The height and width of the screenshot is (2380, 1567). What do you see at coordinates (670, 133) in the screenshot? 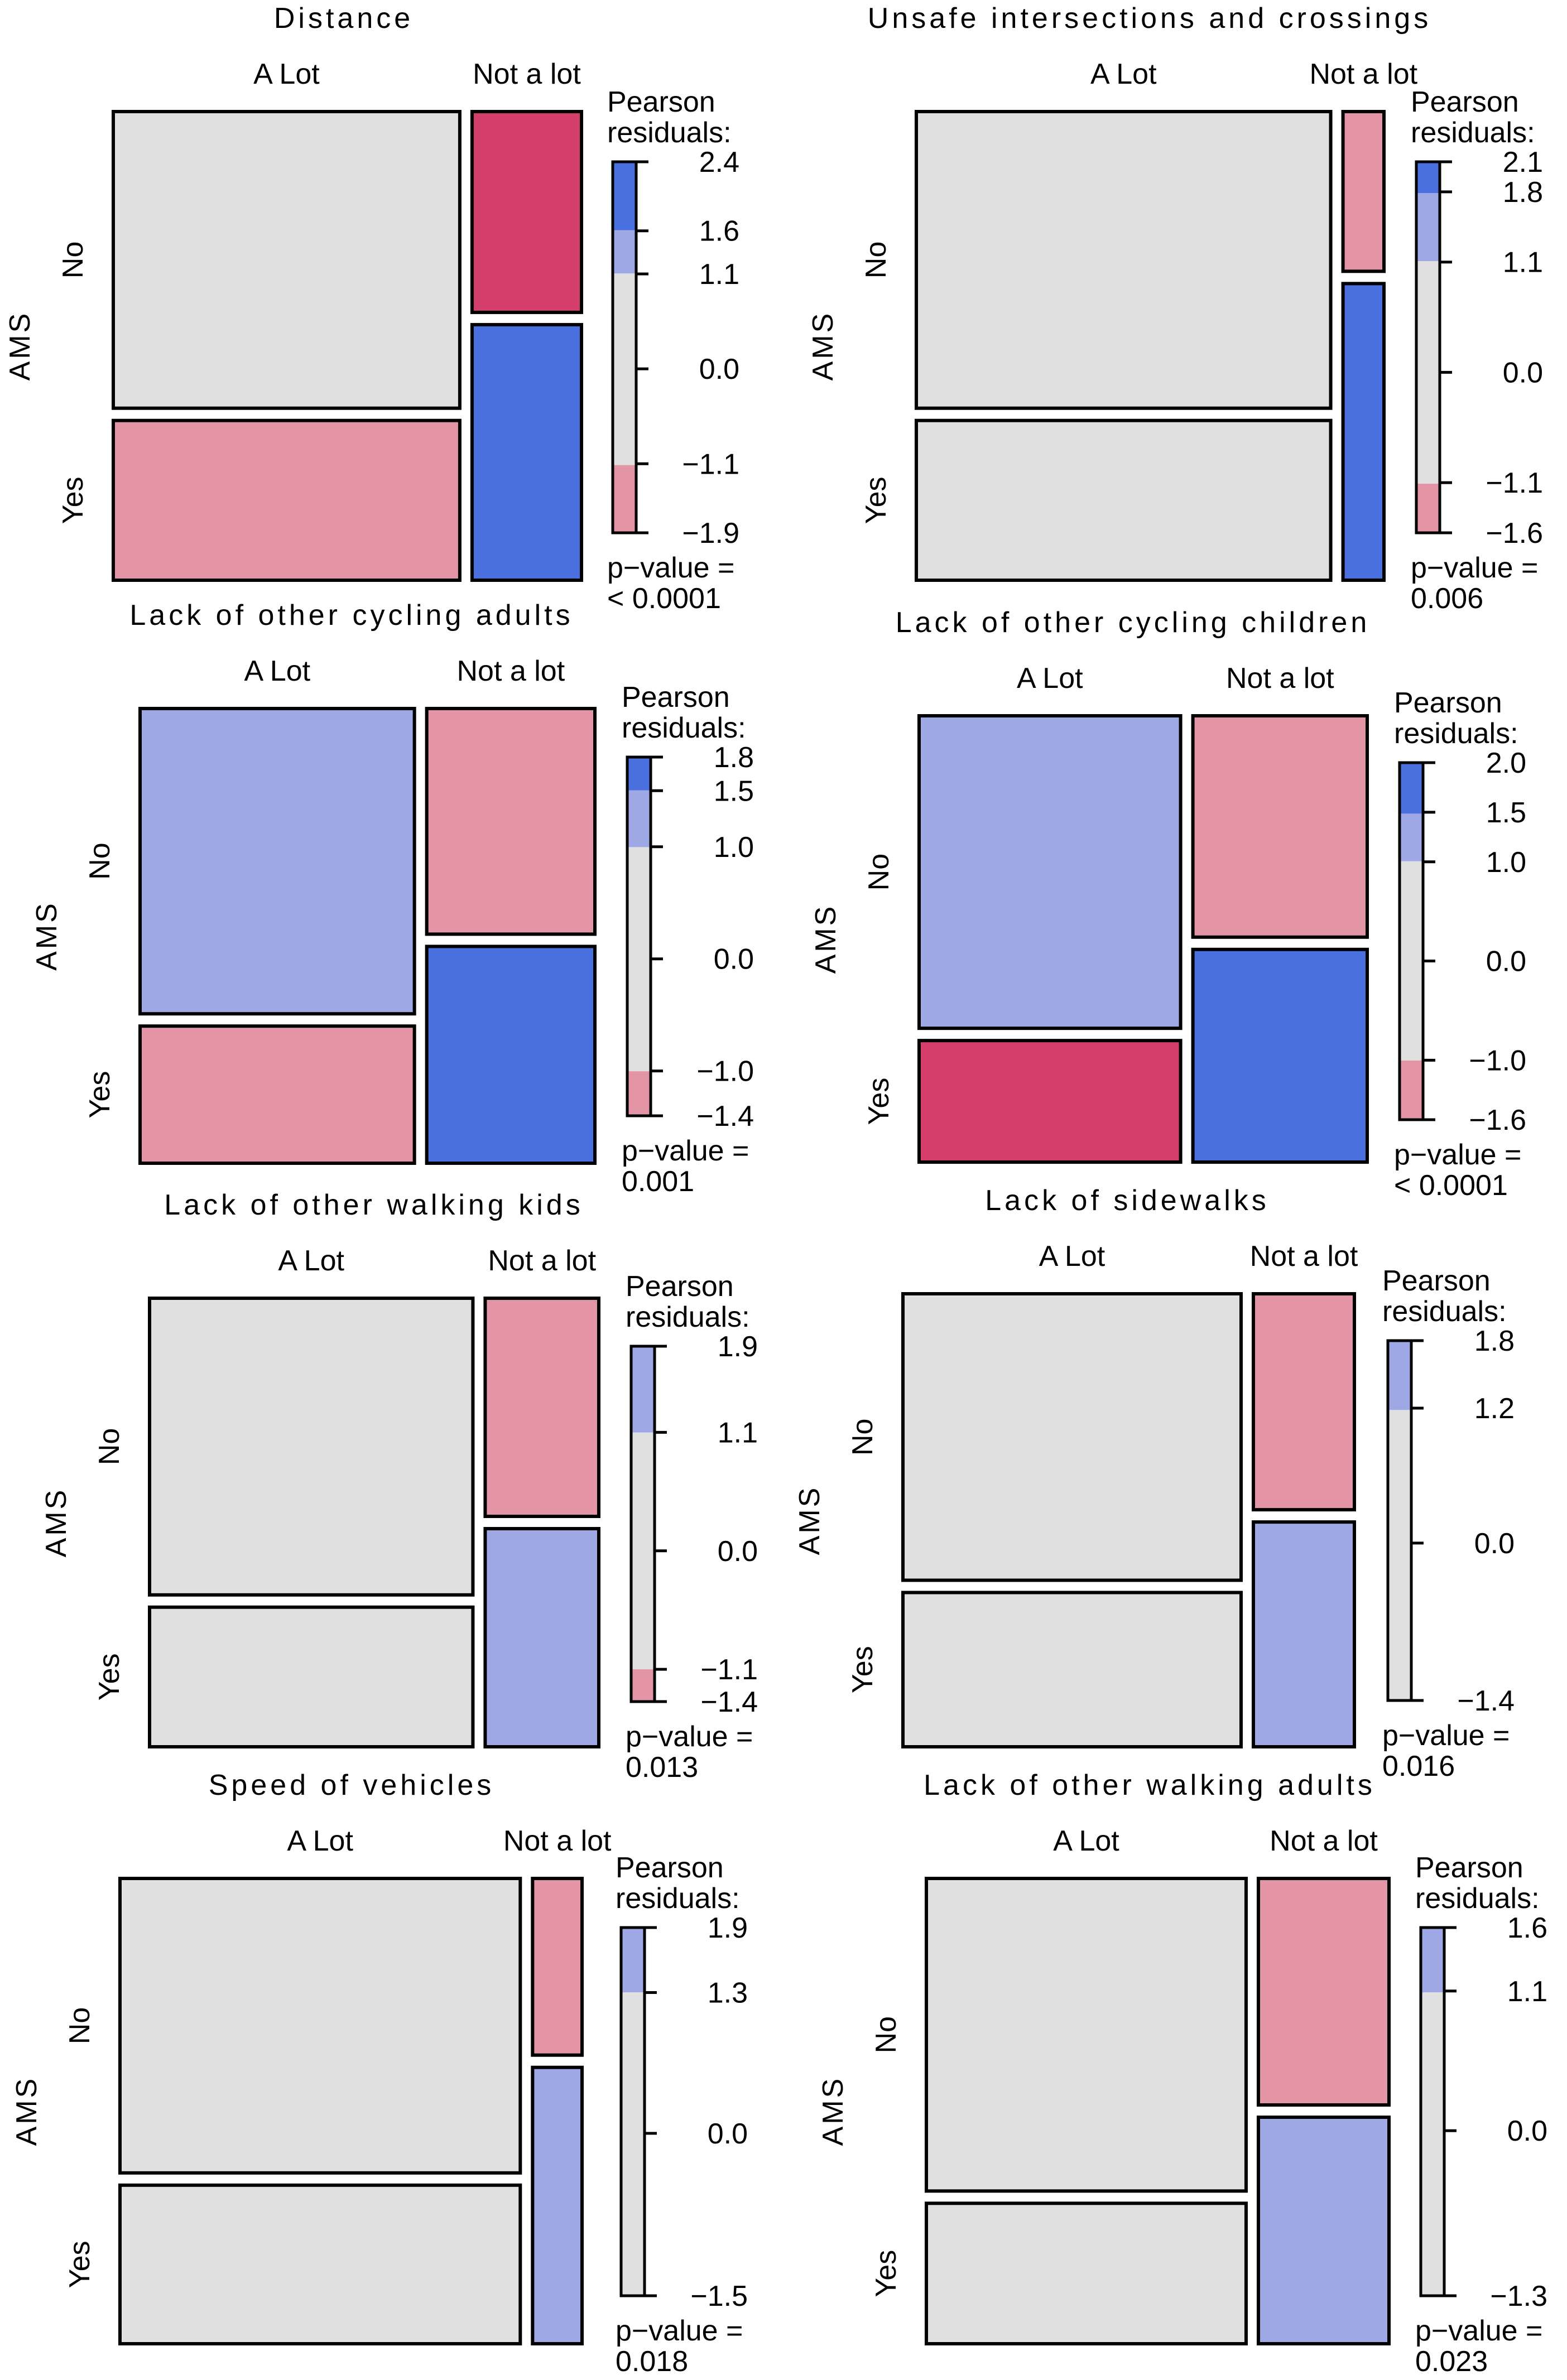
I see `legend-title: residuals:` at bounding box center [670, 133].